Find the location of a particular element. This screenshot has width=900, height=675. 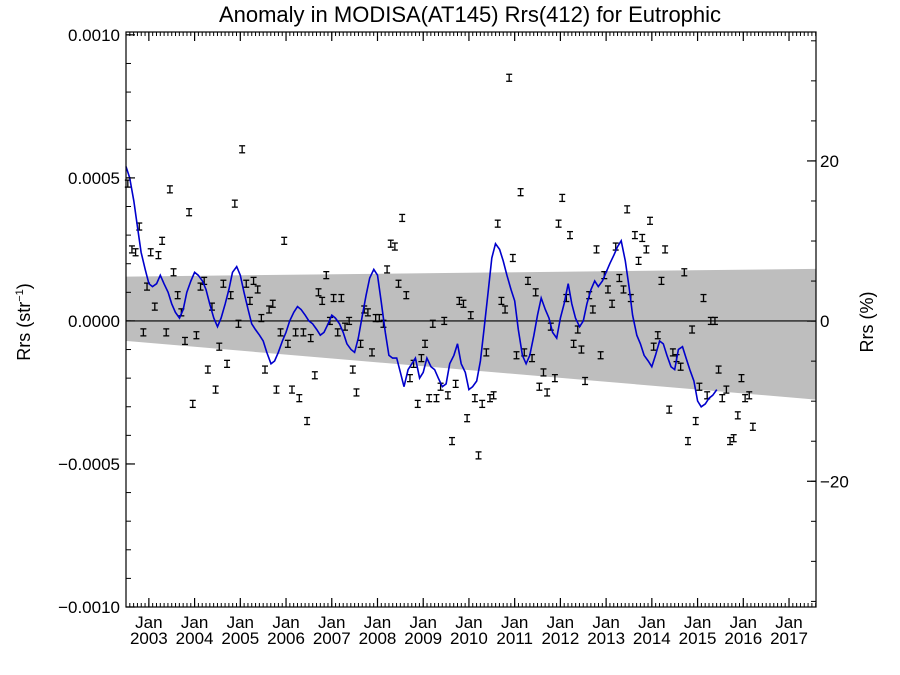

x-tick-year: 2006 is located at coordinates (286, 638).